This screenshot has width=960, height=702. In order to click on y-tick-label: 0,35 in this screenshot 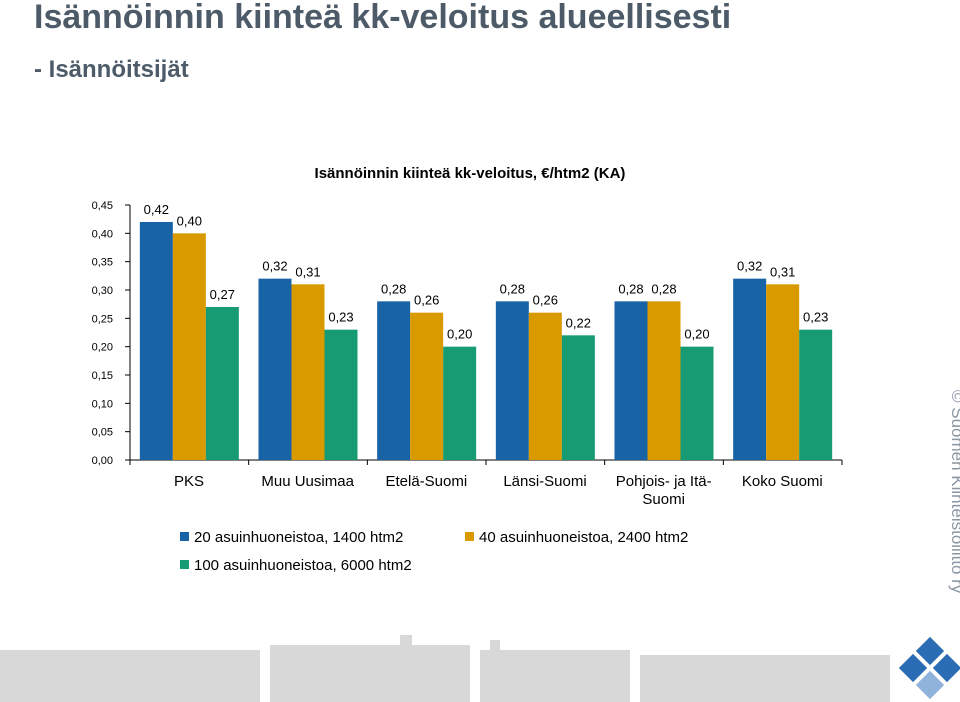, I will do `click(102, 263)`.